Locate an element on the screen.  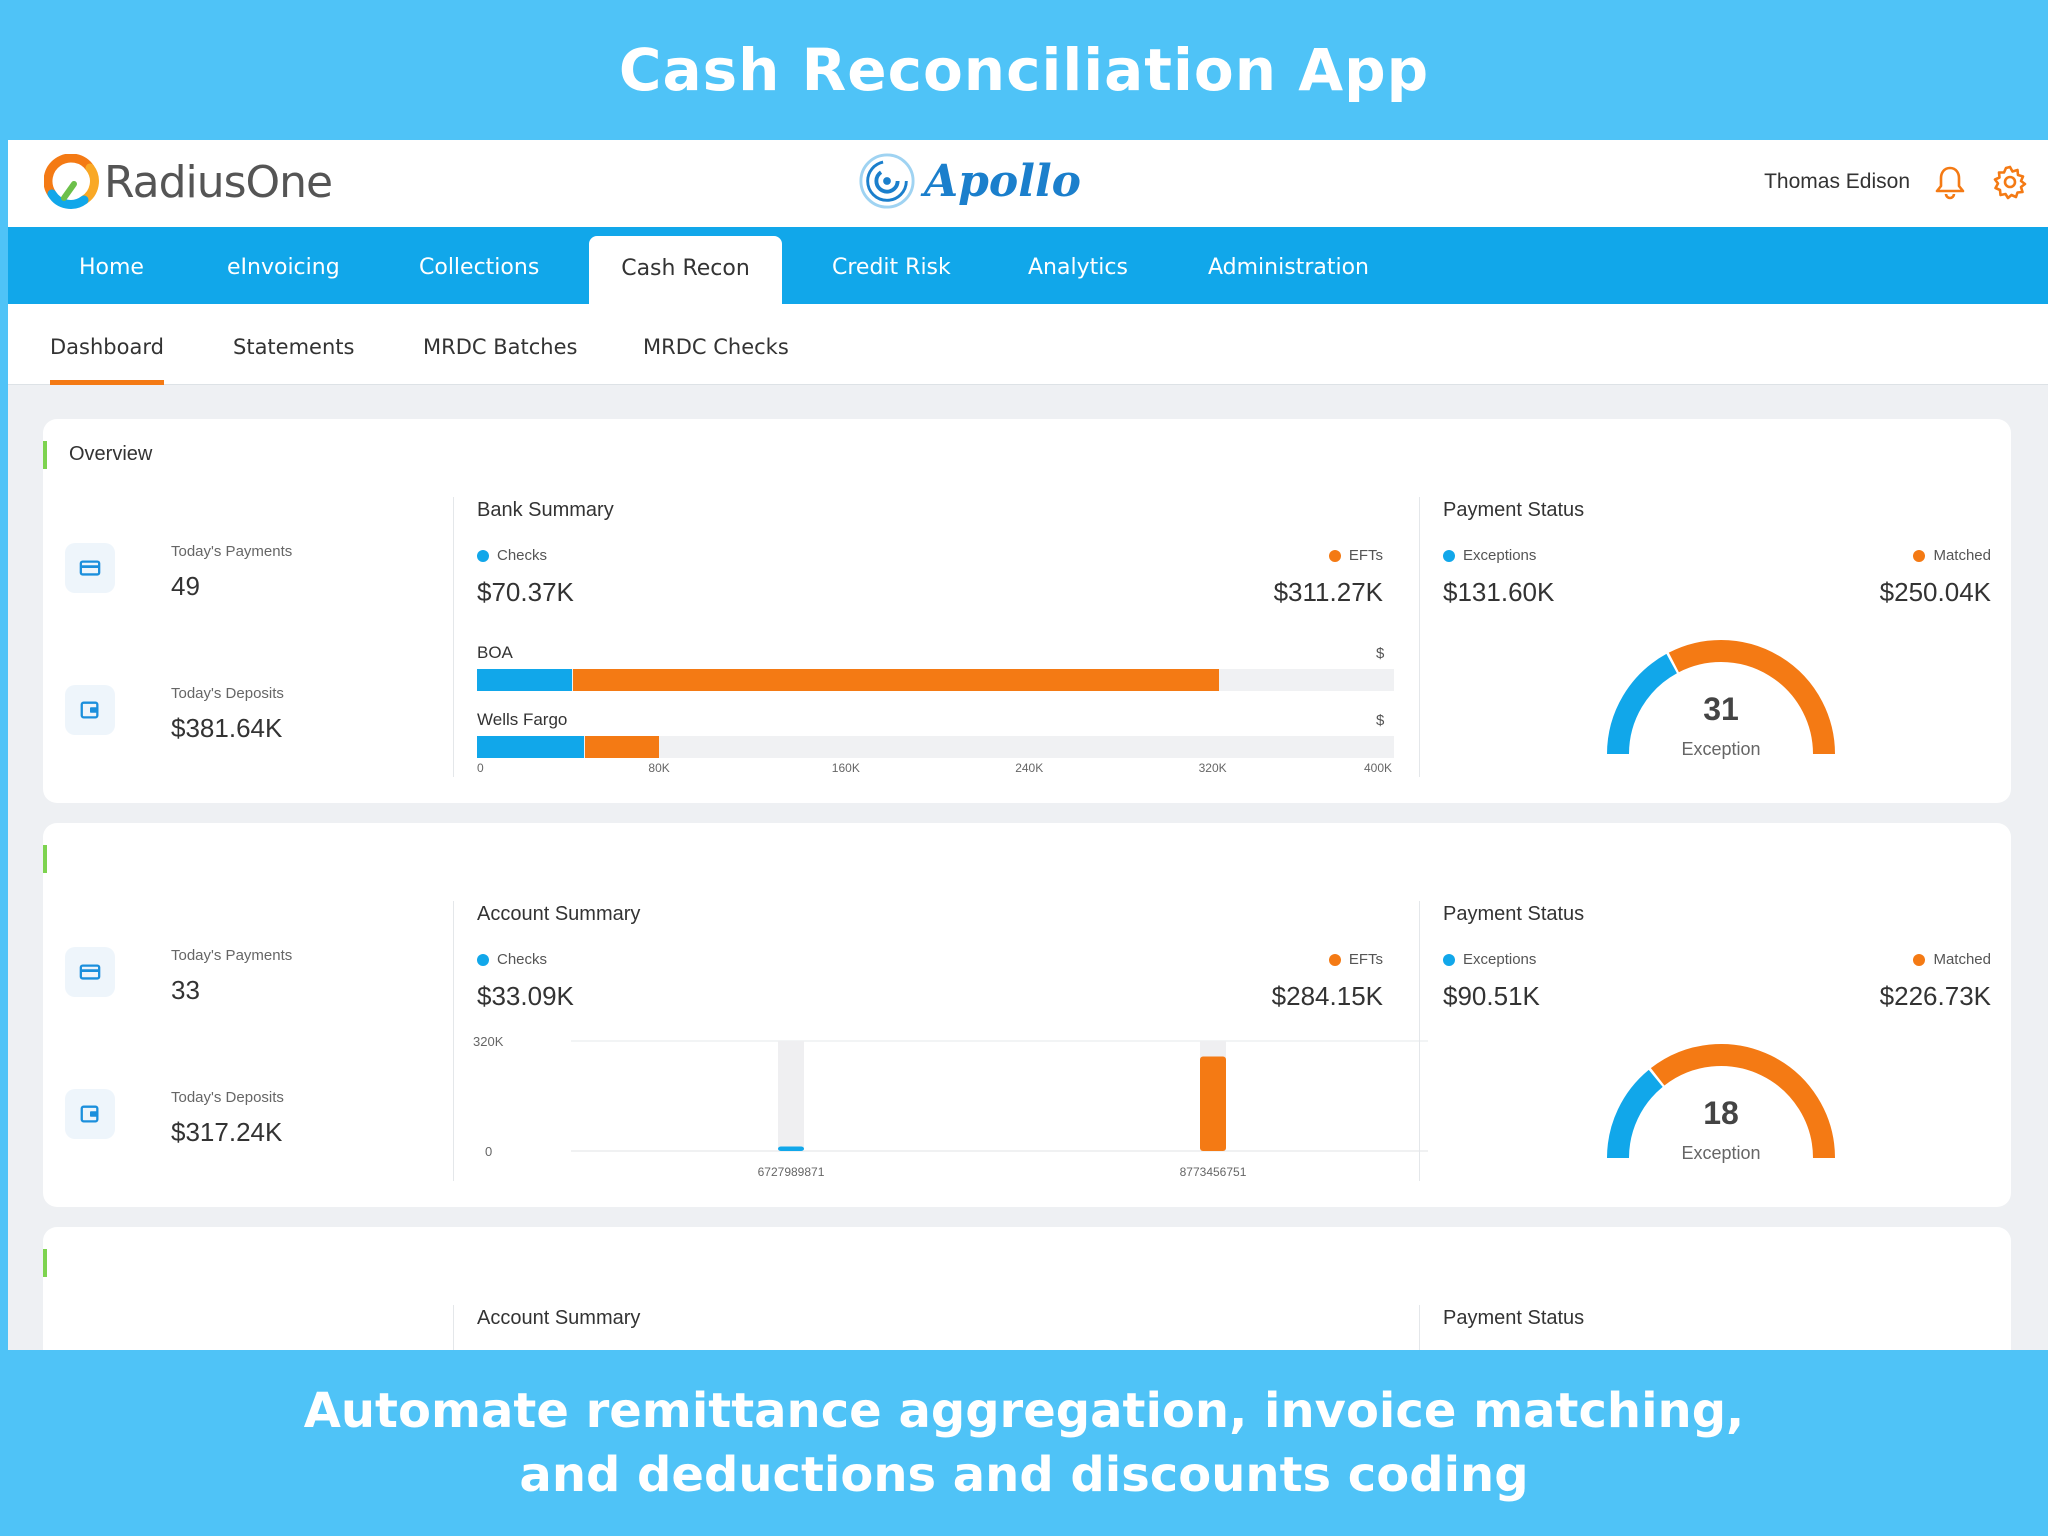
tagline-line-2: and deductions and discounts coding is located at coordinates (1024, 1475).